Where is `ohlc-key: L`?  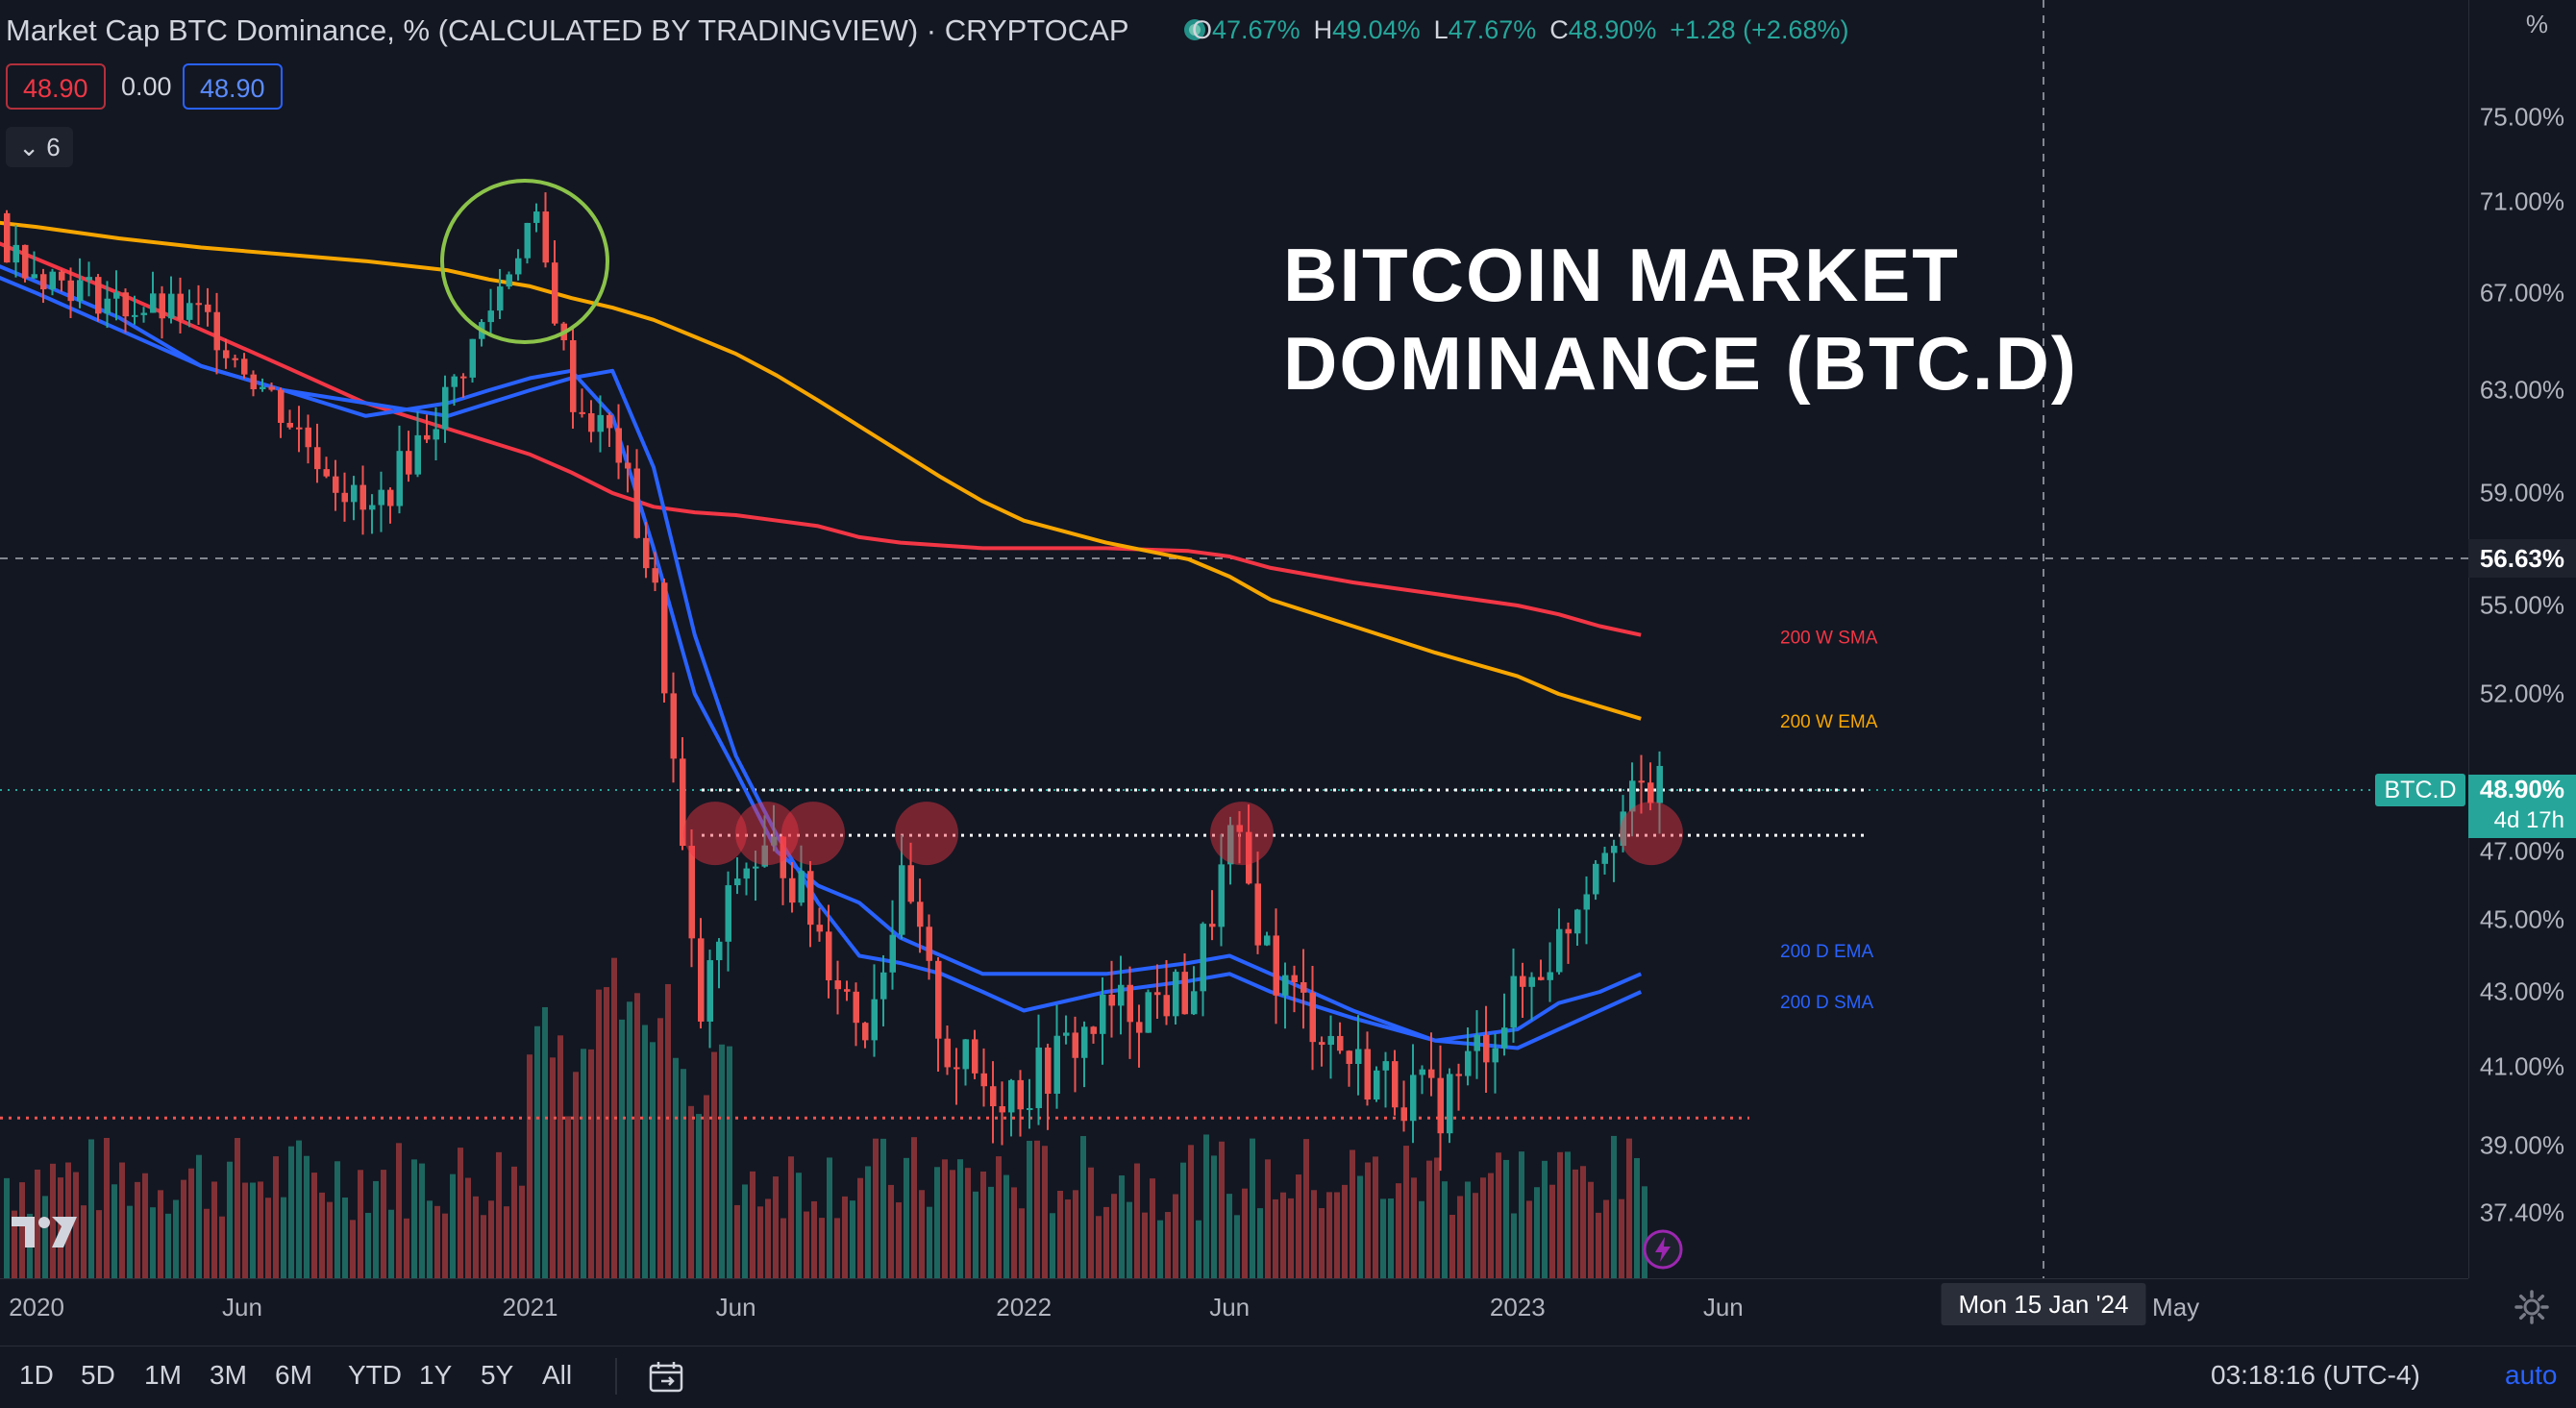 ohlc-key: L is located at coordinates (1441, 29).